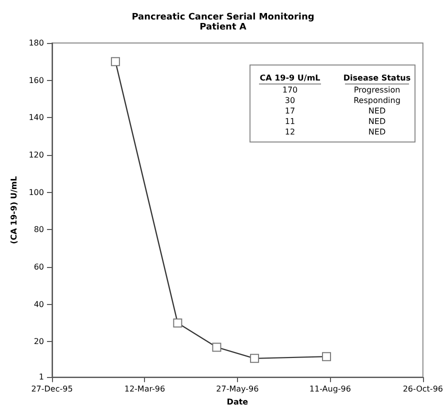 The image size is (446, 411). I want to click on y-tick-label: 120, so click(36, 155).